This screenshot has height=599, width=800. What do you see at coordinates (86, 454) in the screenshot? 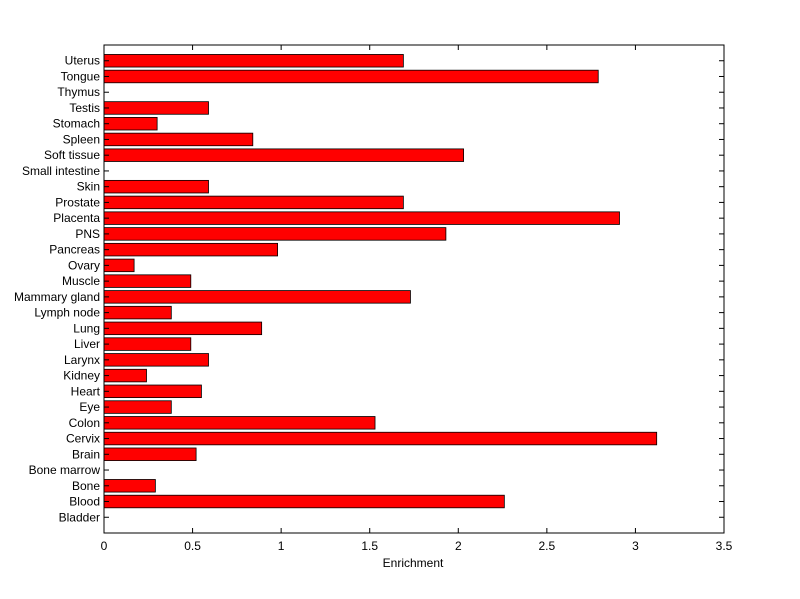
I see `category-label: Brain` at bounding box center [86, 454].